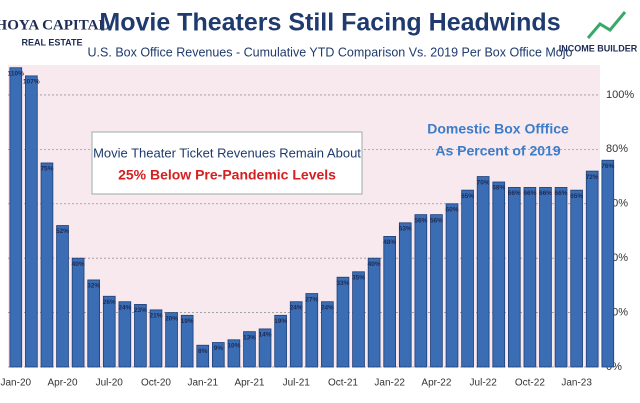 The width and height of the screenshot is (640, 403). Describe the element at coordinates (576, 383) in the screenshot. I see `x-tick-label: Jan-23` at that location.